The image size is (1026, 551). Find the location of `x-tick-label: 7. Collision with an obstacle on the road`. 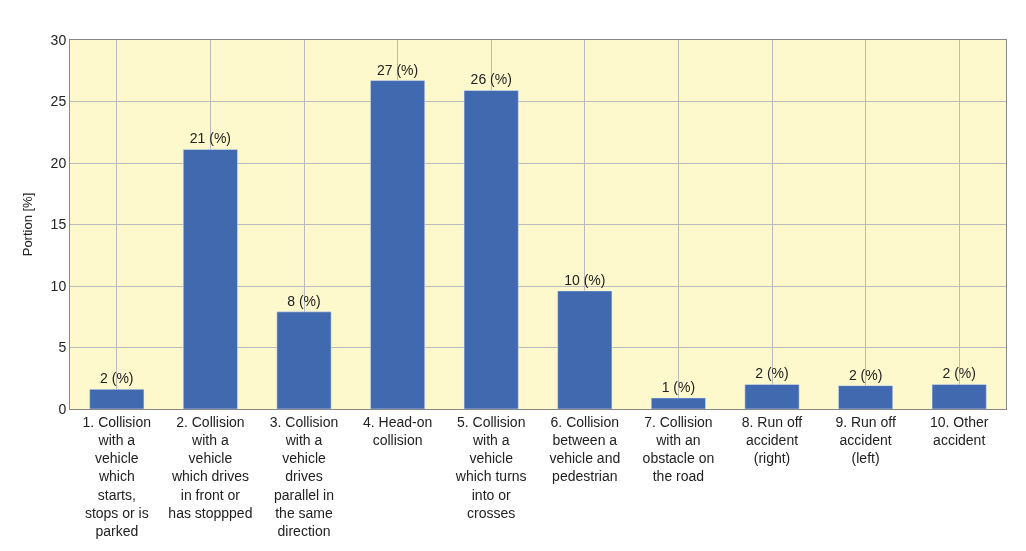

x-tick-label: 7. Collision with an obstacle on the road is located at coordinates (678, 449).